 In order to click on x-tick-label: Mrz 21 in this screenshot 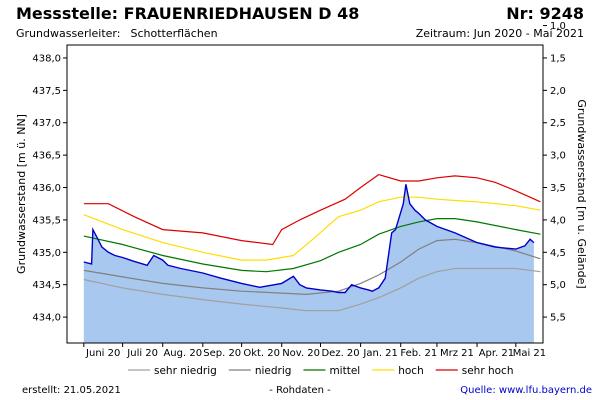, I will do `click(457, 353)`.